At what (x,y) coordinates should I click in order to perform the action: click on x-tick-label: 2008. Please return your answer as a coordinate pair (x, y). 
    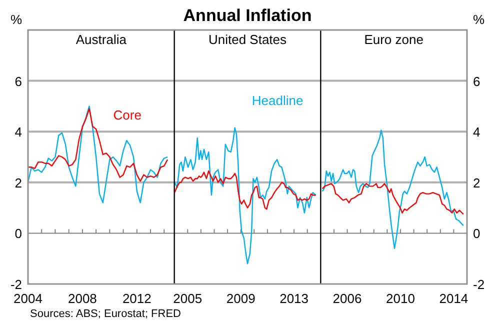
    Looking at the image, I should click on (82, 298).